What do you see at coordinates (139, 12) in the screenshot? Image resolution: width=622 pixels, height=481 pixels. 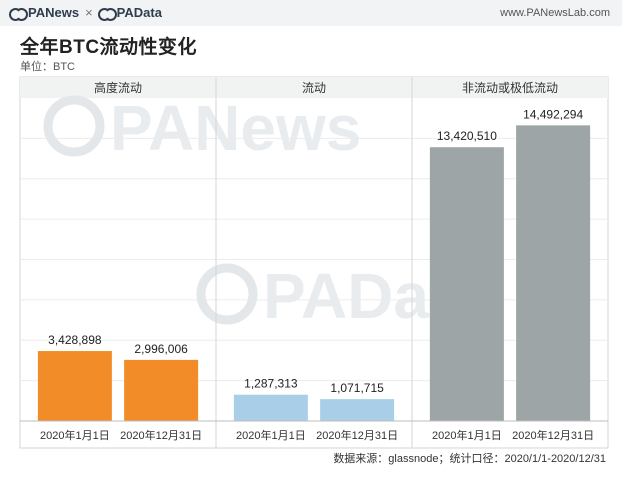 I see `brand-padata: PAData` at bounding box center [139, 12].